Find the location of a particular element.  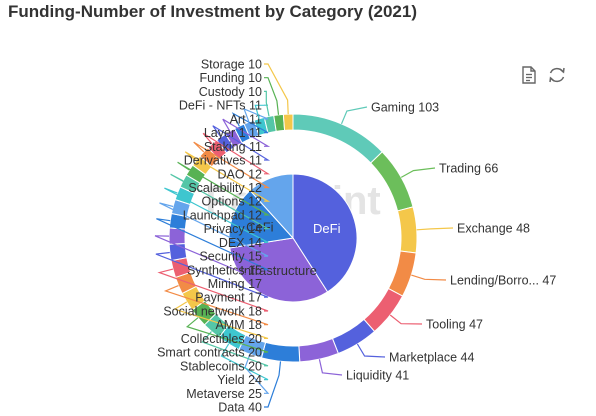

outer-slice-liquidity is located at coordinates (318, 350).